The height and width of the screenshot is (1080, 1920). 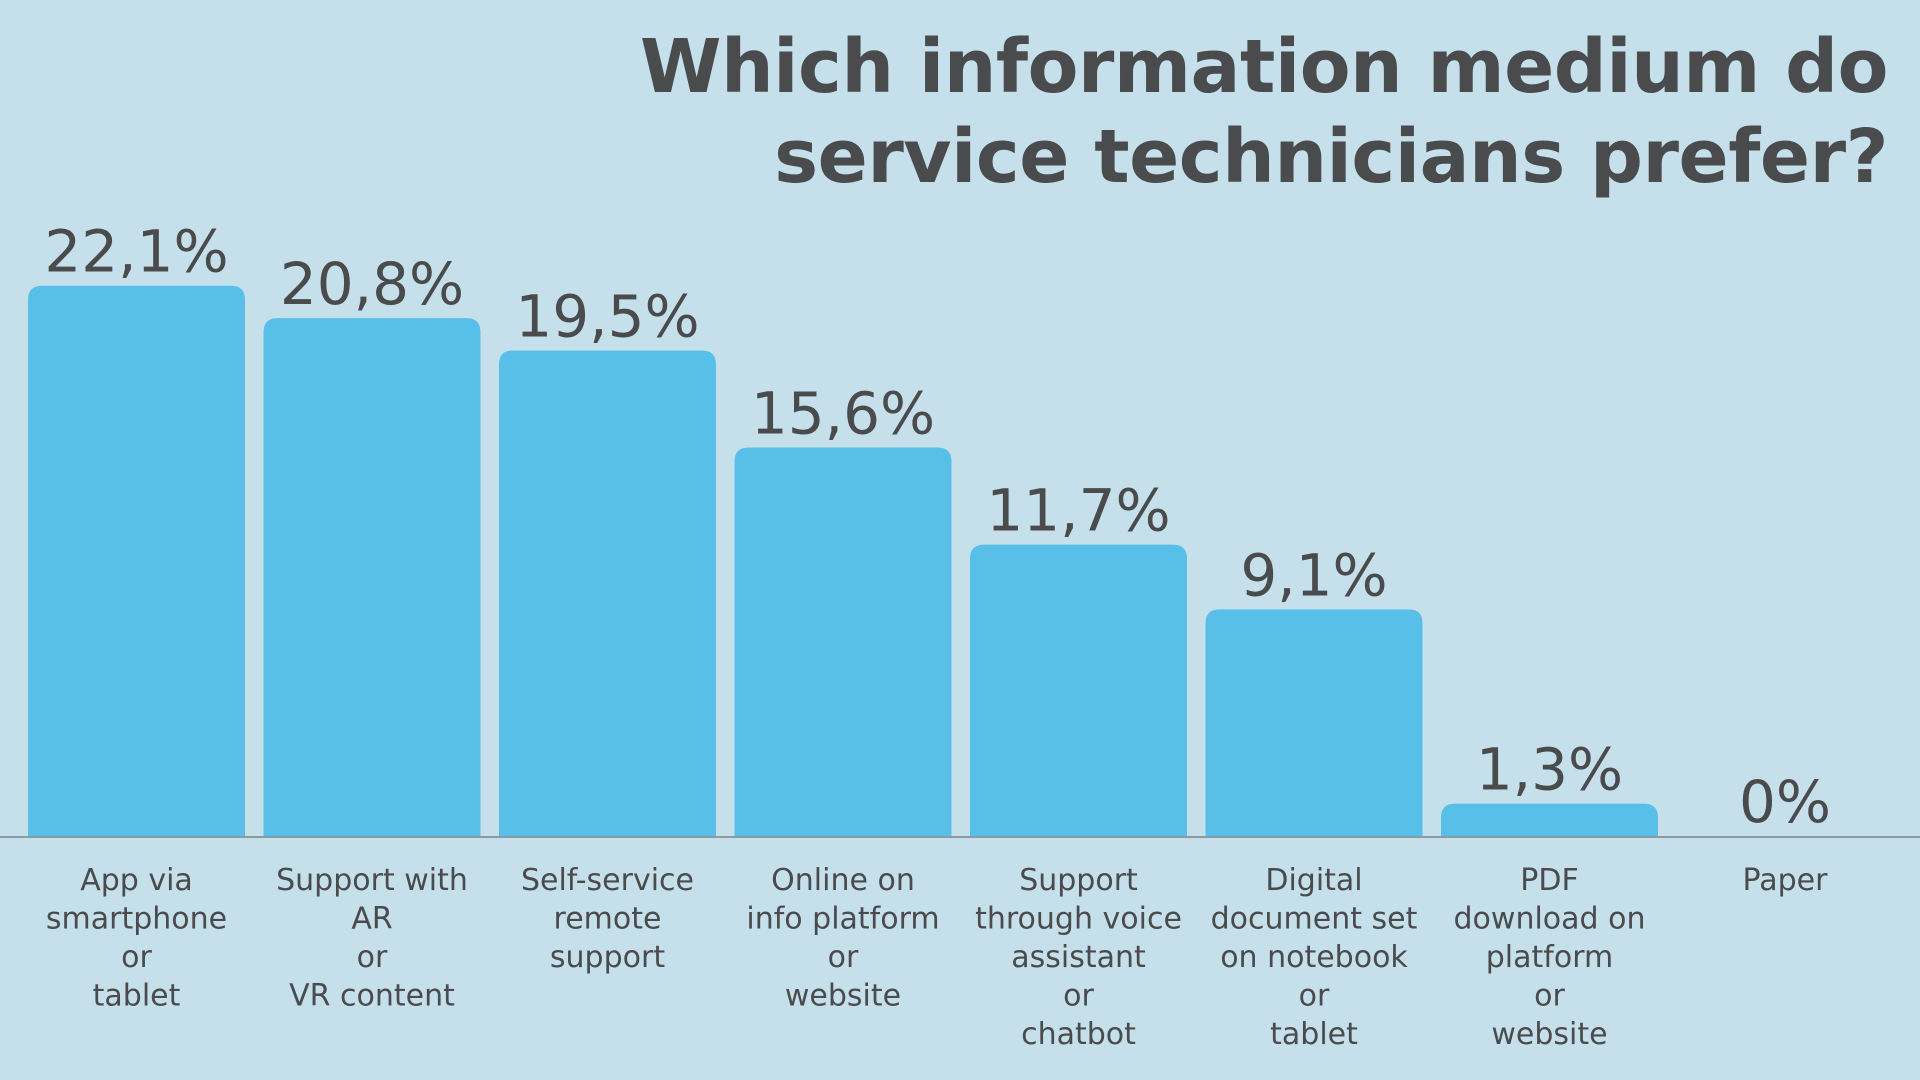 I want to click on category-label-1: App via smartphone or tablet, so click(x=136, y=938).